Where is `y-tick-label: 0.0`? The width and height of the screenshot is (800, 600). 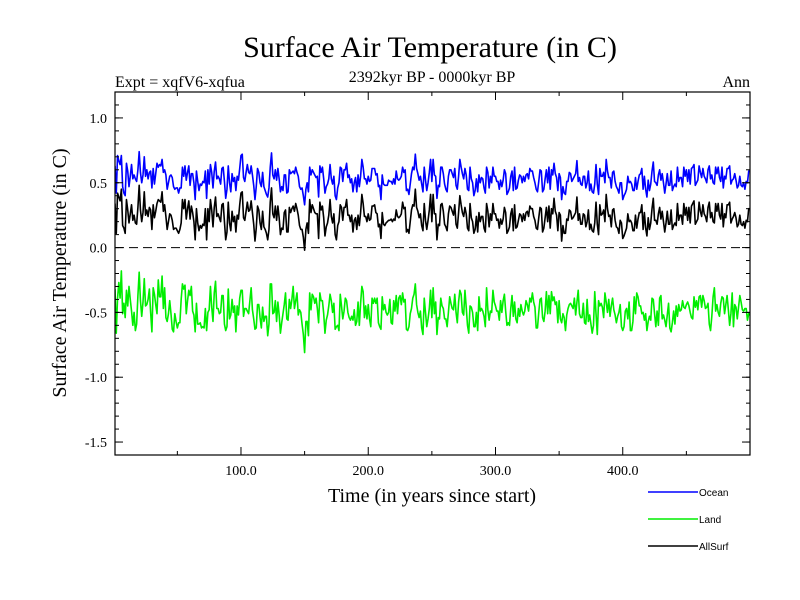
y-tick-label: 0.0 is located at coordinates (99, 249).